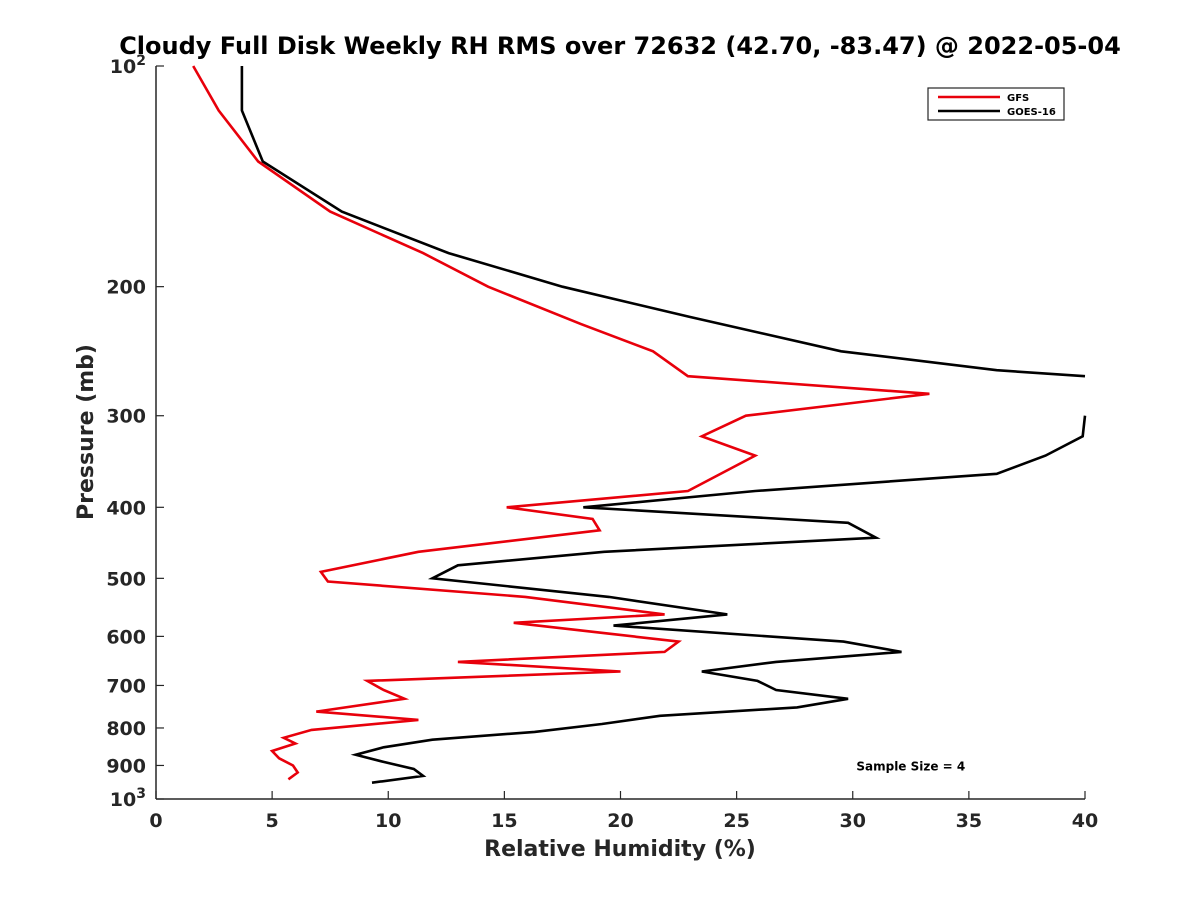 This screenshot has height=900, width=1200. Describe the element at coordinates (86, 432) in the screenshot. I see `y-axis-label: Pressure (mb)` at that location.